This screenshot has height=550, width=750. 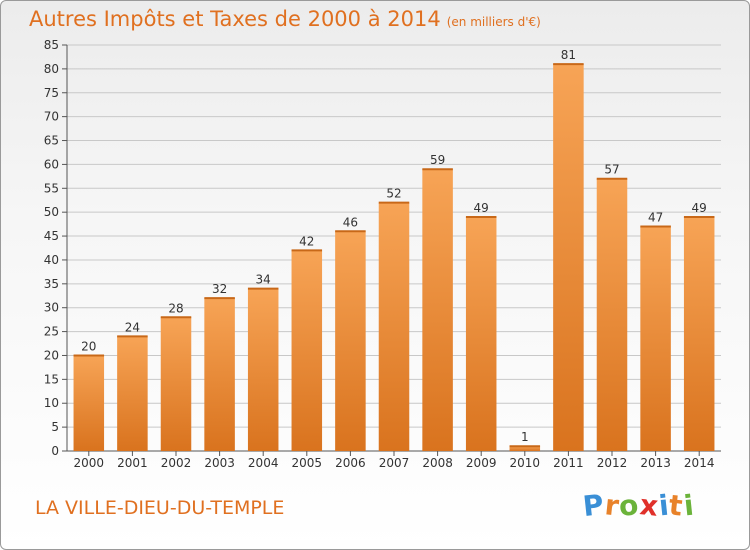 I want to click on y-tick-label: 40, so click(x=51, y=260).